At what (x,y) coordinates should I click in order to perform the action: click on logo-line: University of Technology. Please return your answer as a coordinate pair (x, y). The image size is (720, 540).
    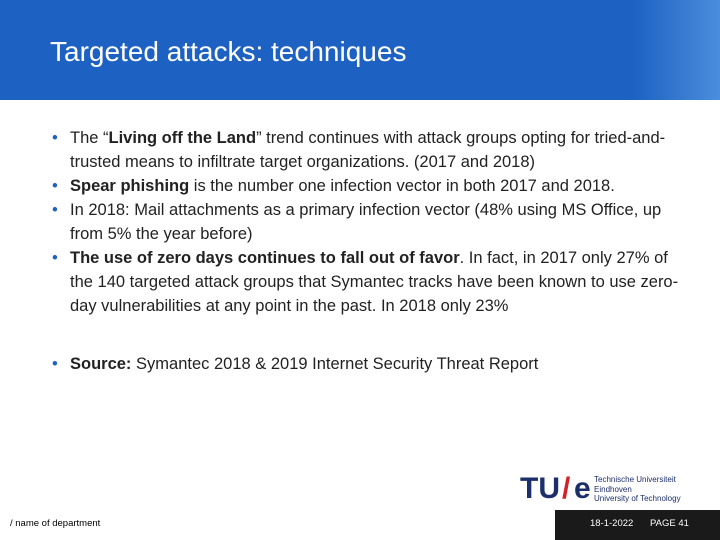
    Looking at the image, I should click on (637, 498).